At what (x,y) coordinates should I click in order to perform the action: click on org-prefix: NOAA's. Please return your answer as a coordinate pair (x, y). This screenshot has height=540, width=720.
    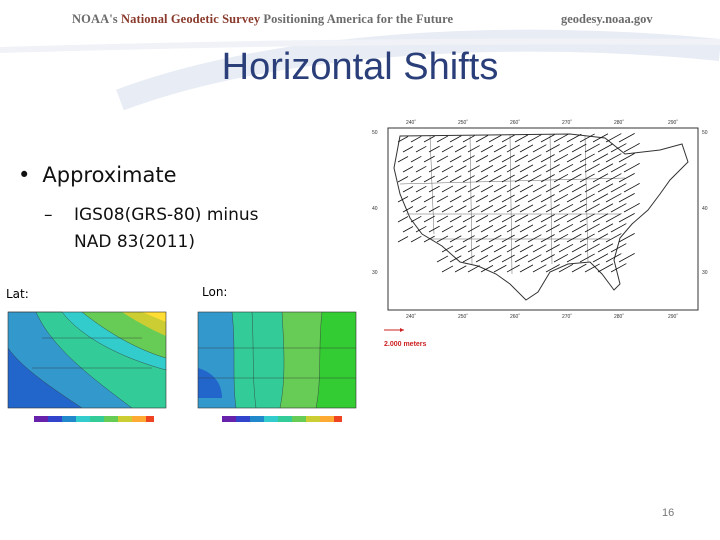
    Looking at the image, I should click on (95, 19).